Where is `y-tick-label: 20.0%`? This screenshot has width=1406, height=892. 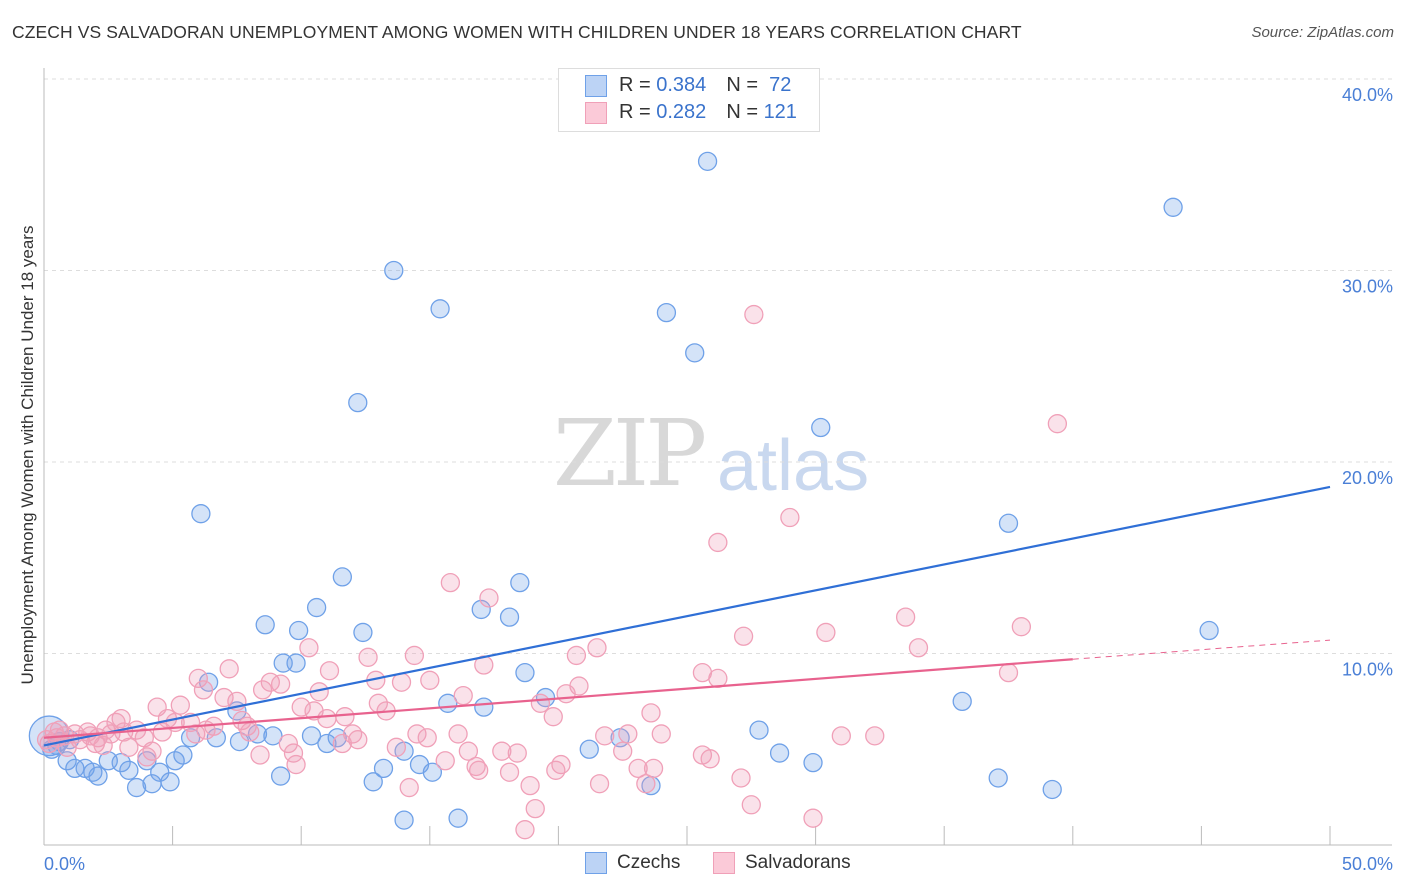
y-tick-label: 20.0% is located at coordinates (1367, 478).